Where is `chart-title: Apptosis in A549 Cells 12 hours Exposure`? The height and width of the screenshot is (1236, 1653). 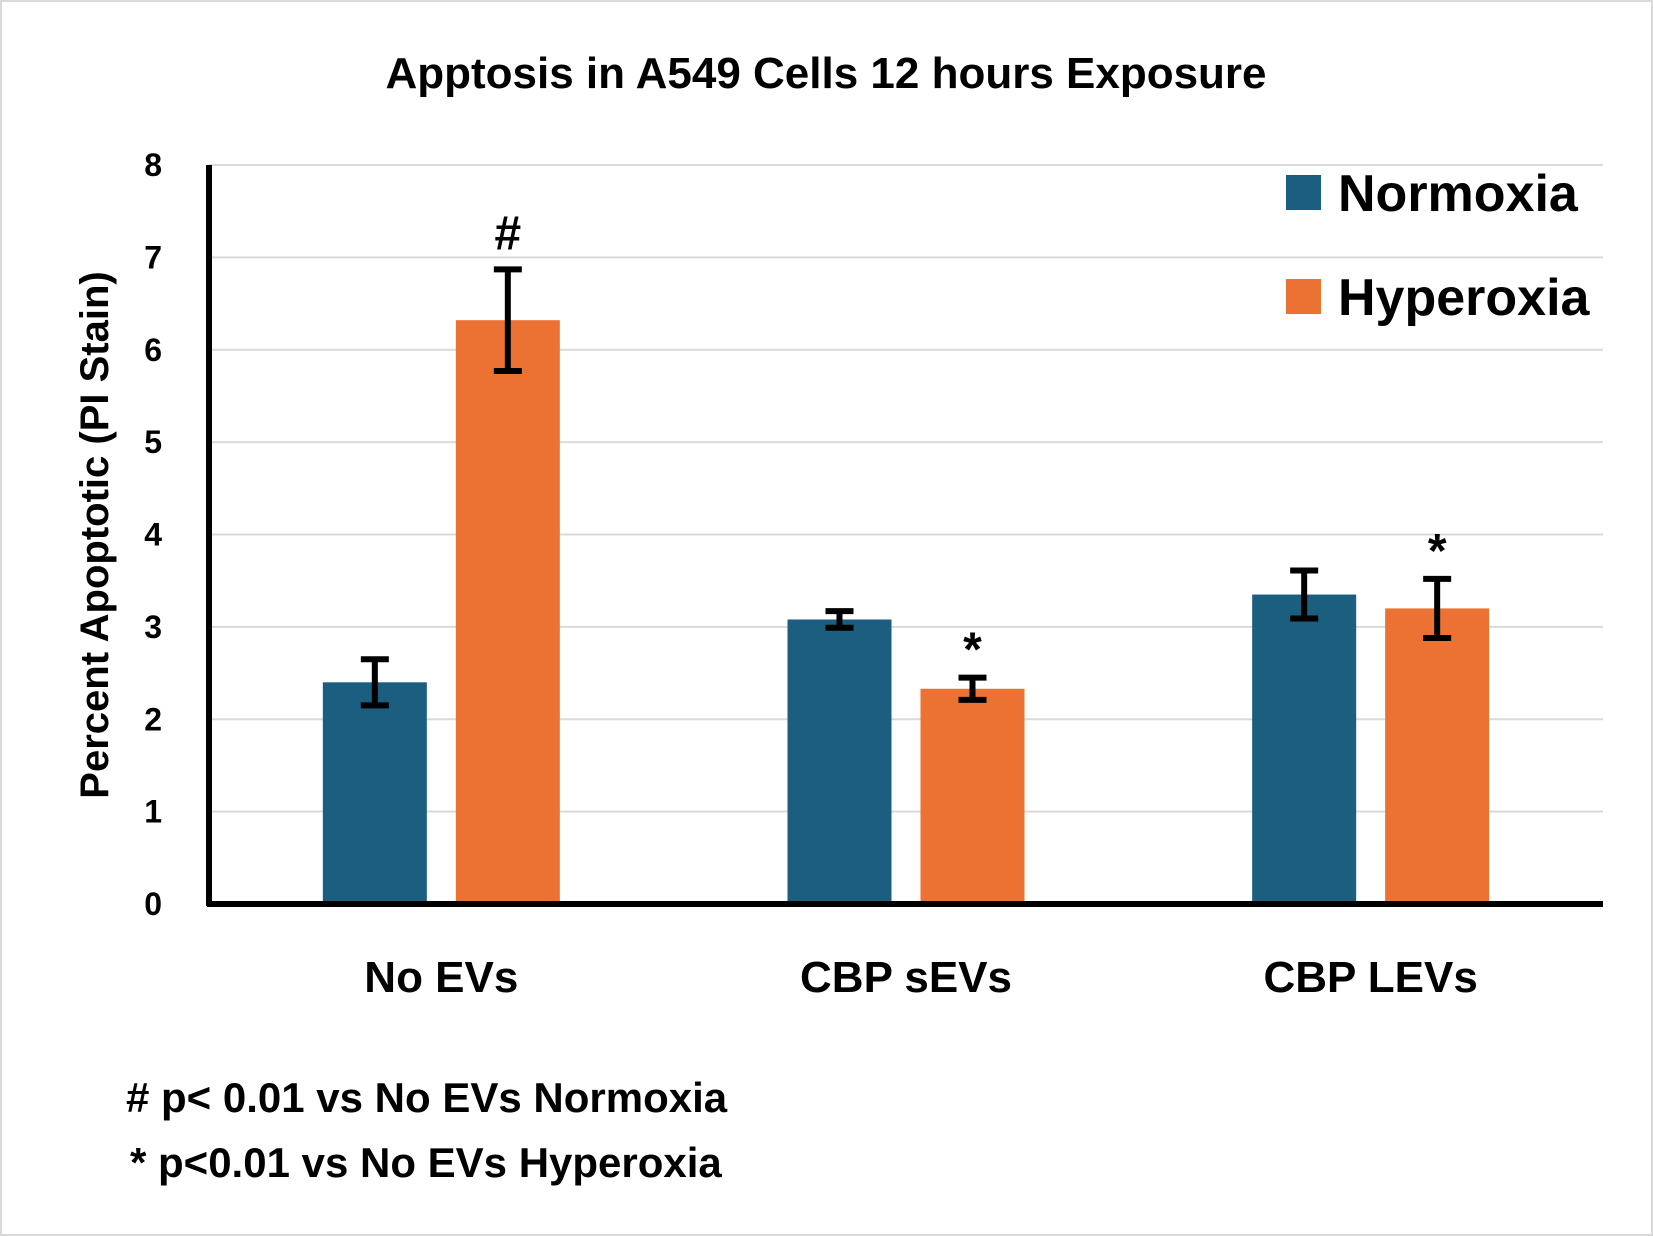 chart-title: Apptosis in A549 Cells 12 hours Exposure is located at coordinates (825, 73).